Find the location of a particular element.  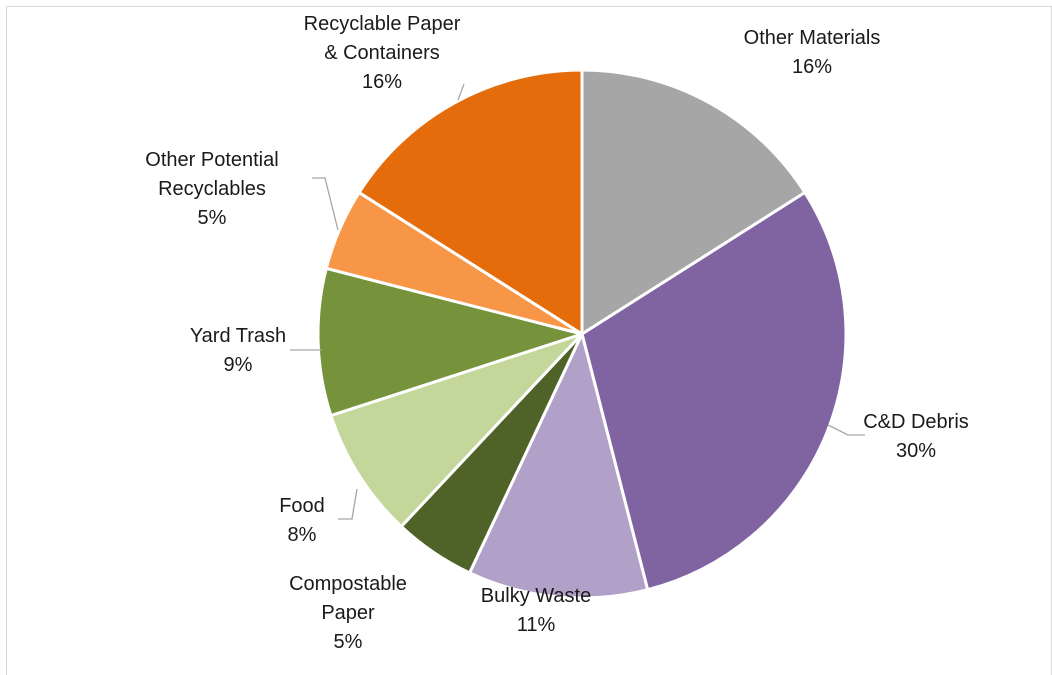

leader-line-other-potential-recyclables is located at coordinates (325, 204).